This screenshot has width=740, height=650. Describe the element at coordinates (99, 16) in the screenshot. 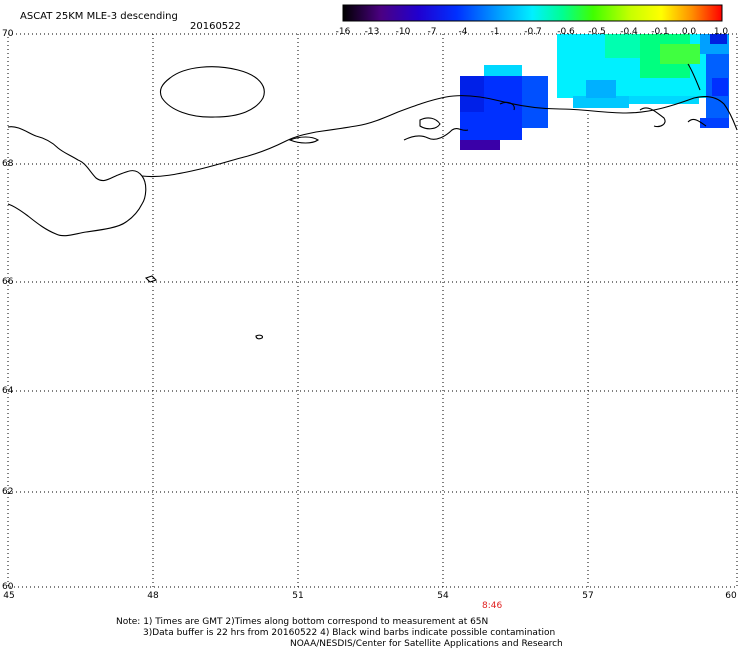

I see `map-title: ASCAT 25KM MLE-3 descending` at that location.